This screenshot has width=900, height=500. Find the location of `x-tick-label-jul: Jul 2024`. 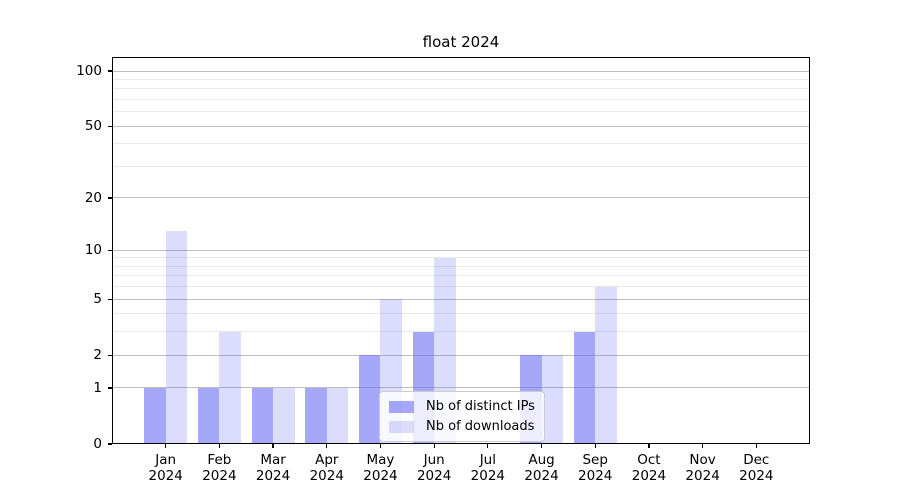

x-tick-label-jul: Jul 2024 is located at coordinates (488, 468).